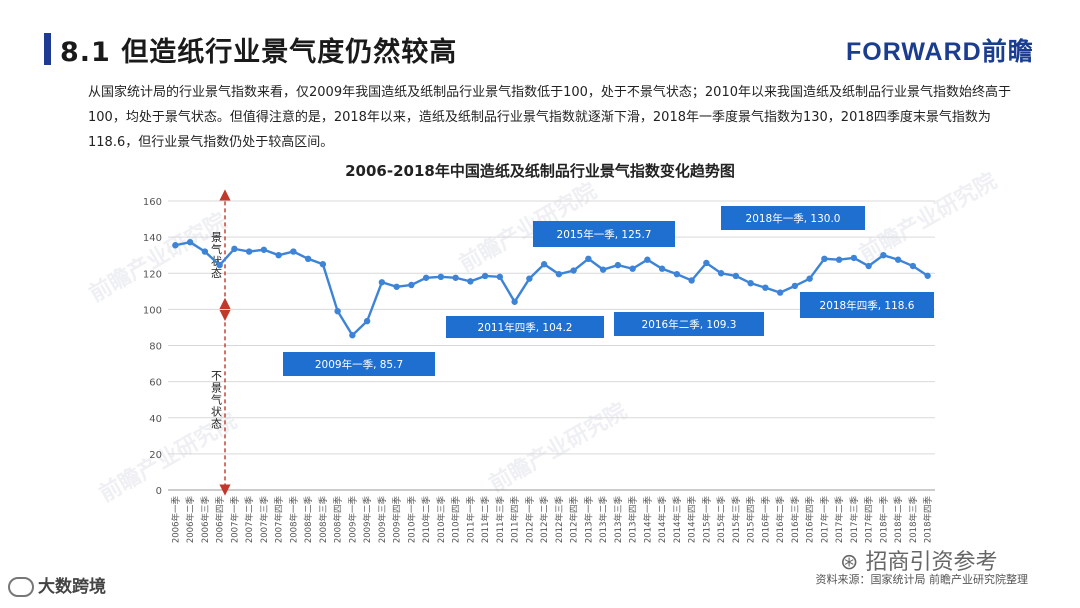 Image resolution: width=1080 pixels, height=608 pixels. Describe the element at coordinates (706, 520) in the screenshot. I see `x-tick-label: 2015年一季` at that location.